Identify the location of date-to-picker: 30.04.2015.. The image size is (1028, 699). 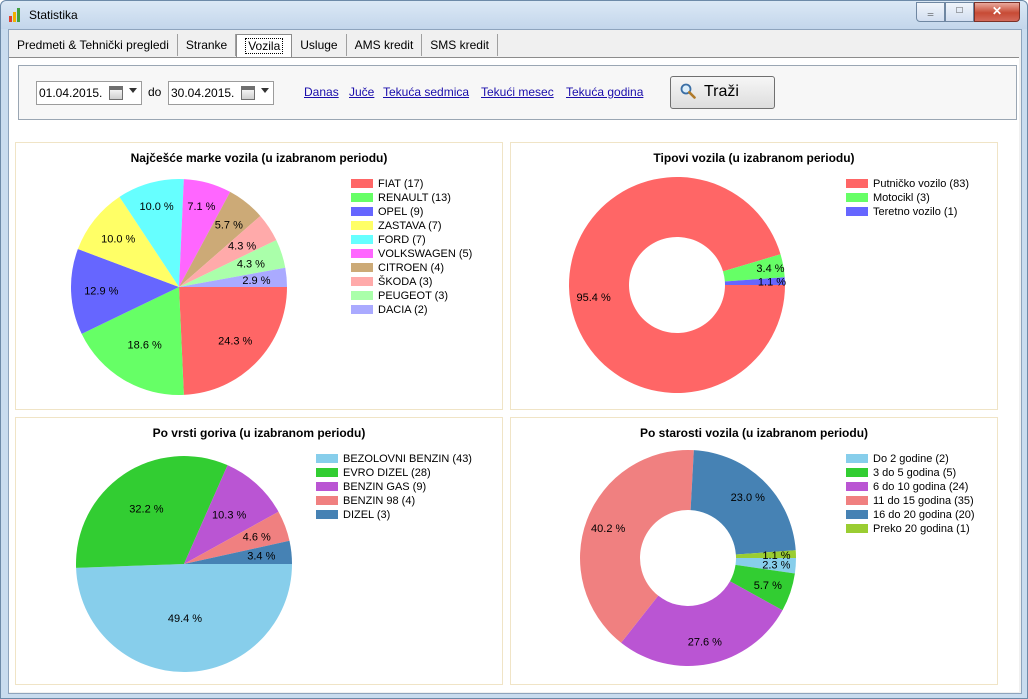
(221, 93).